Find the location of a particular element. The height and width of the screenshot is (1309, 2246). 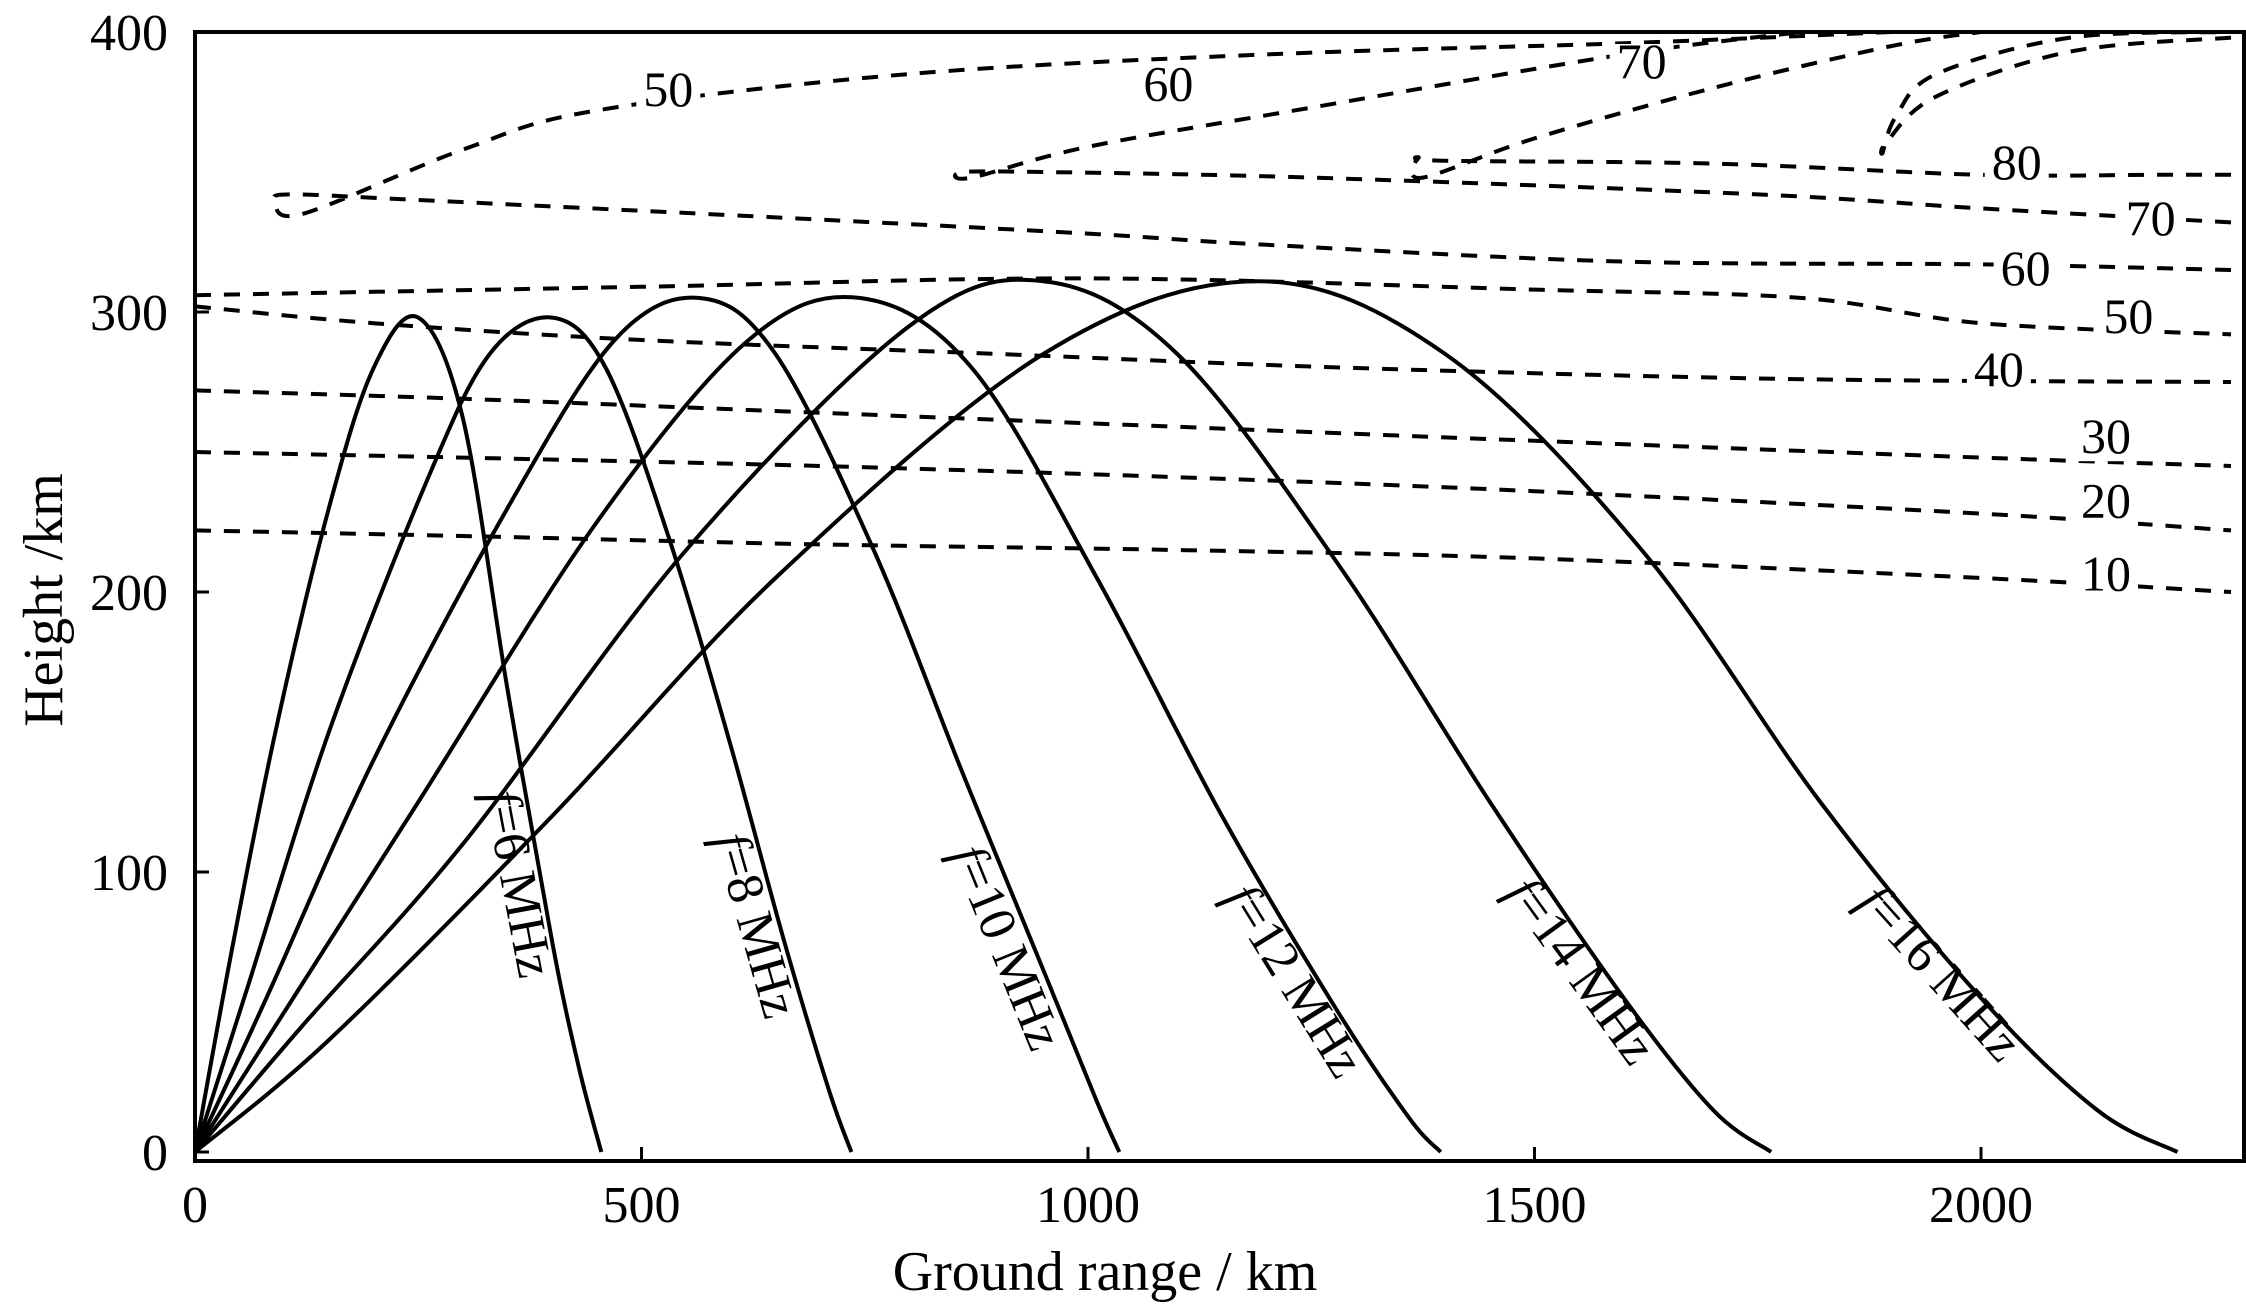

y-tick-label-0: 0 is located at coordinates (155, 1153).